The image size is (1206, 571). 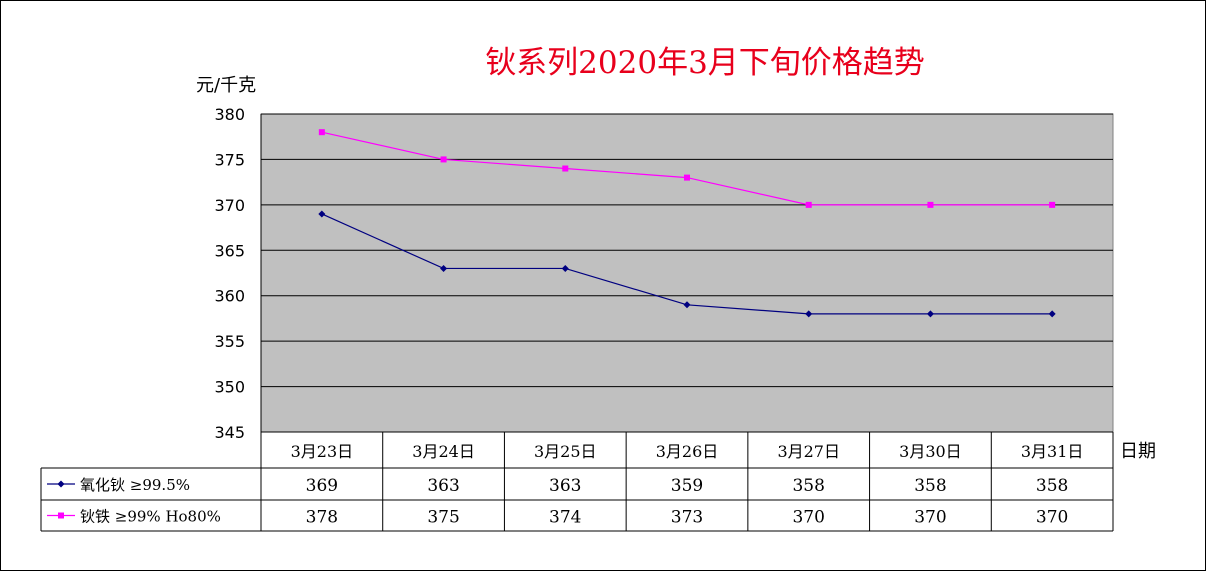 What do you see at coordinates (322, 451) in the screenshot?
I see `x-category-label: 3月23日` at bounding box center [322, 451].